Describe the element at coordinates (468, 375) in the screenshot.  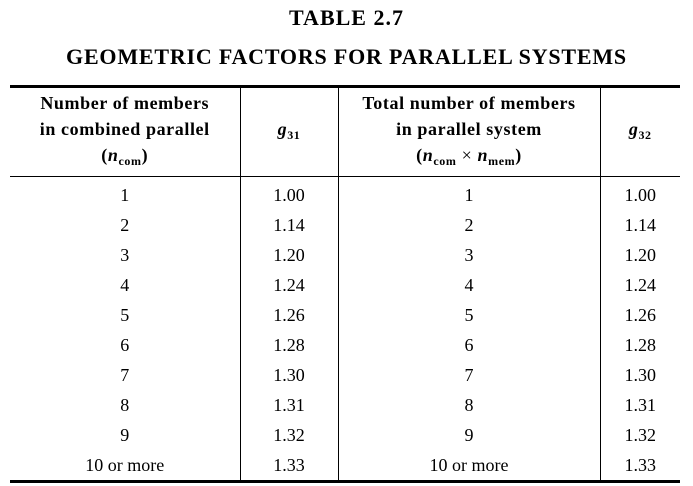
I see `cell-n-total: 7` at that location.